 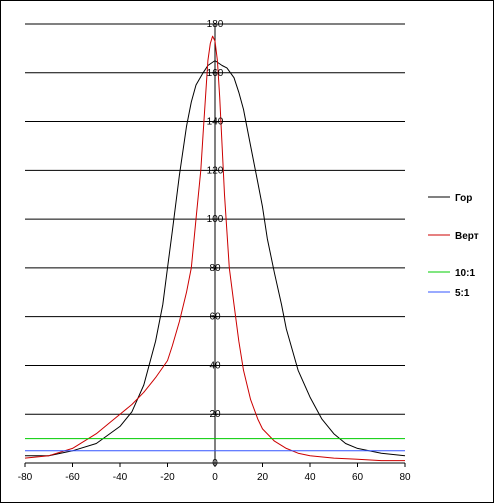 What do you see at coordinates (215, 73) in the screenshot?
I see `y-tick-label-160: 160` at bounding box center [215, 73].